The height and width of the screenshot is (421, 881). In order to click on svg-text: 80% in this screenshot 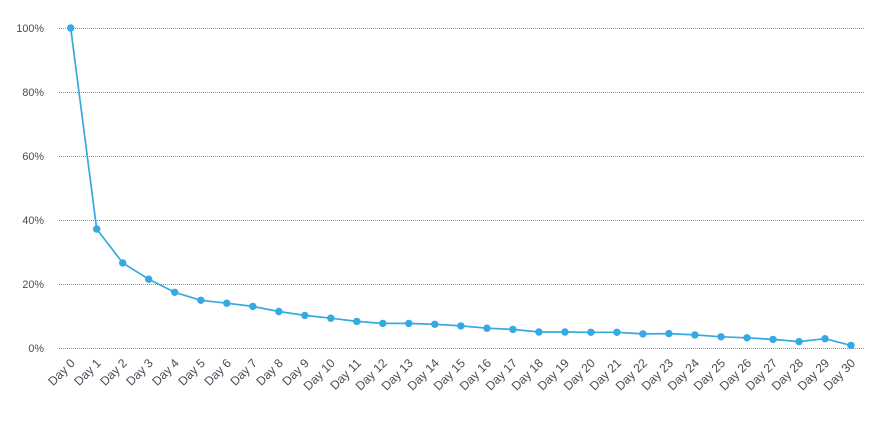, I will do `click(33, 93)`.